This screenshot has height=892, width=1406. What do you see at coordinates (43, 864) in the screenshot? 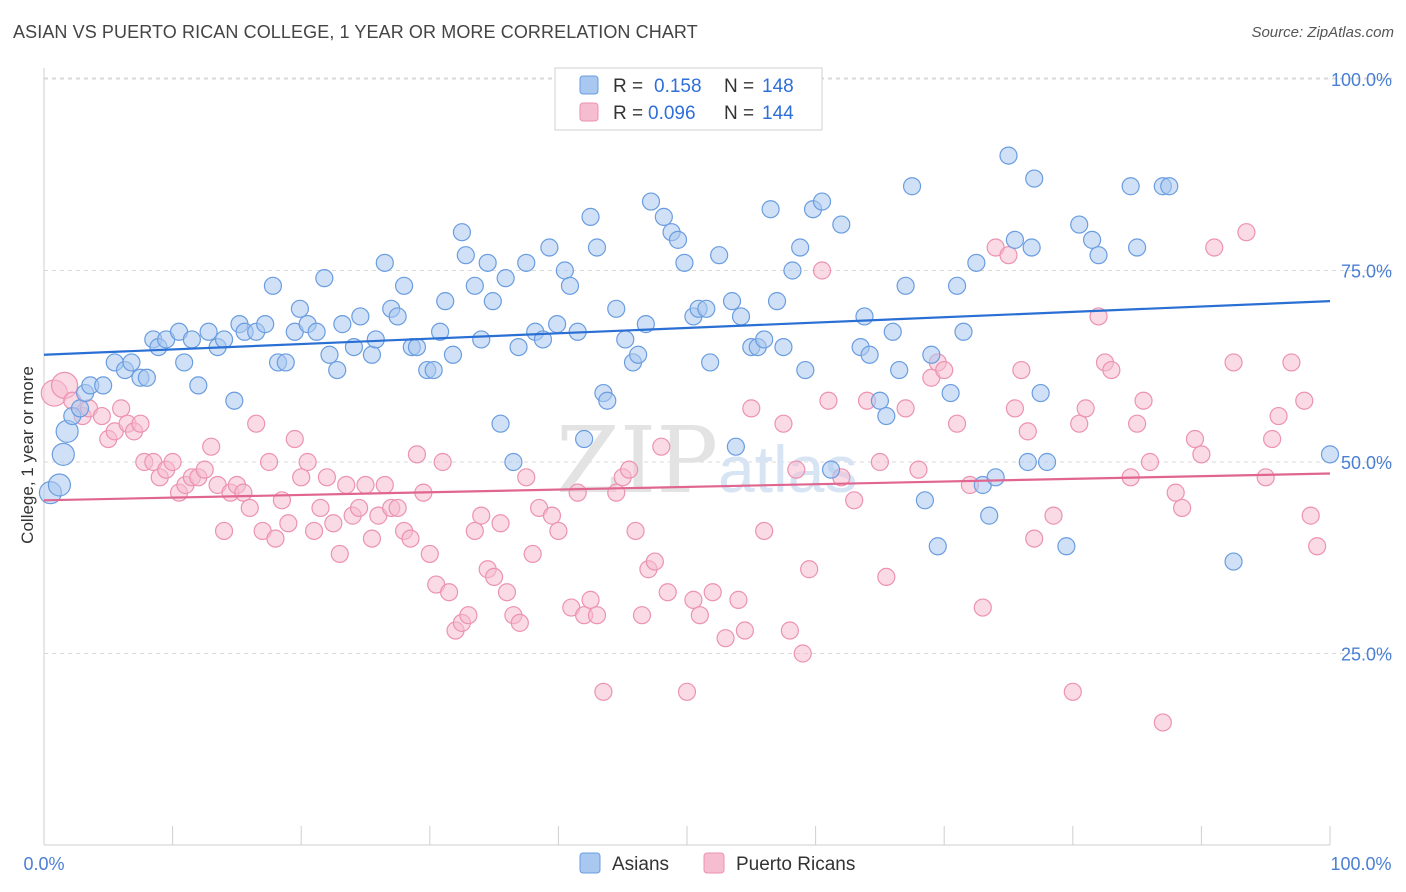
I see `x-tick-label-min: 0.0%` at bounding box center [43, 864].